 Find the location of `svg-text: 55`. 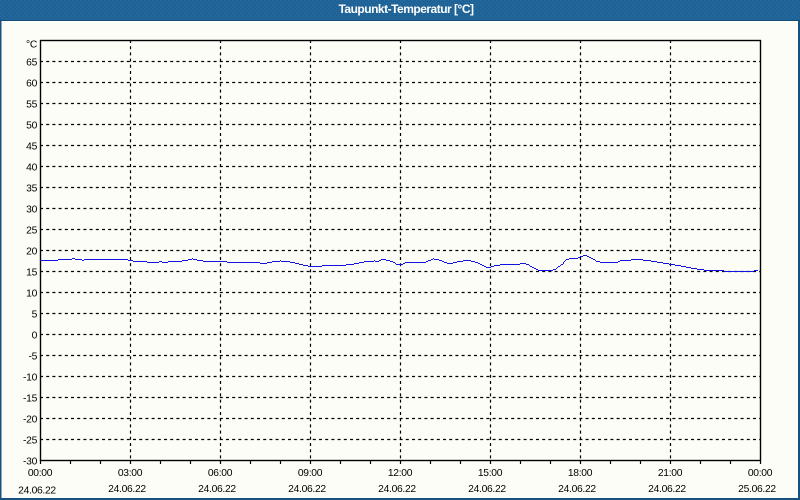

svg-text: 55 is located at coordinates (31, 105).